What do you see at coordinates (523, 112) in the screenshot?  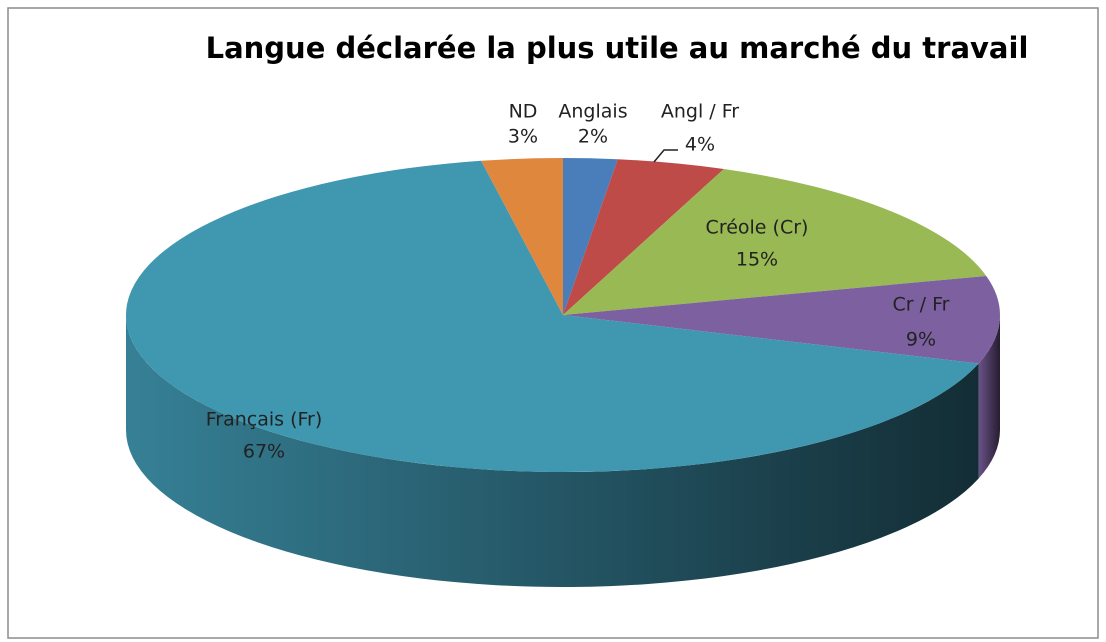 I see `category-label: ND` at bounding box center [523, 112].